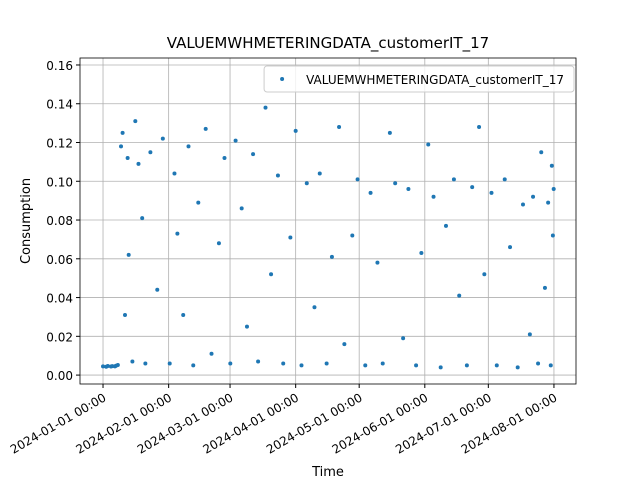  Describe the element at coordinates (59, 66) in the screenshot. I see `y-tick-label: 0.16` at that location.